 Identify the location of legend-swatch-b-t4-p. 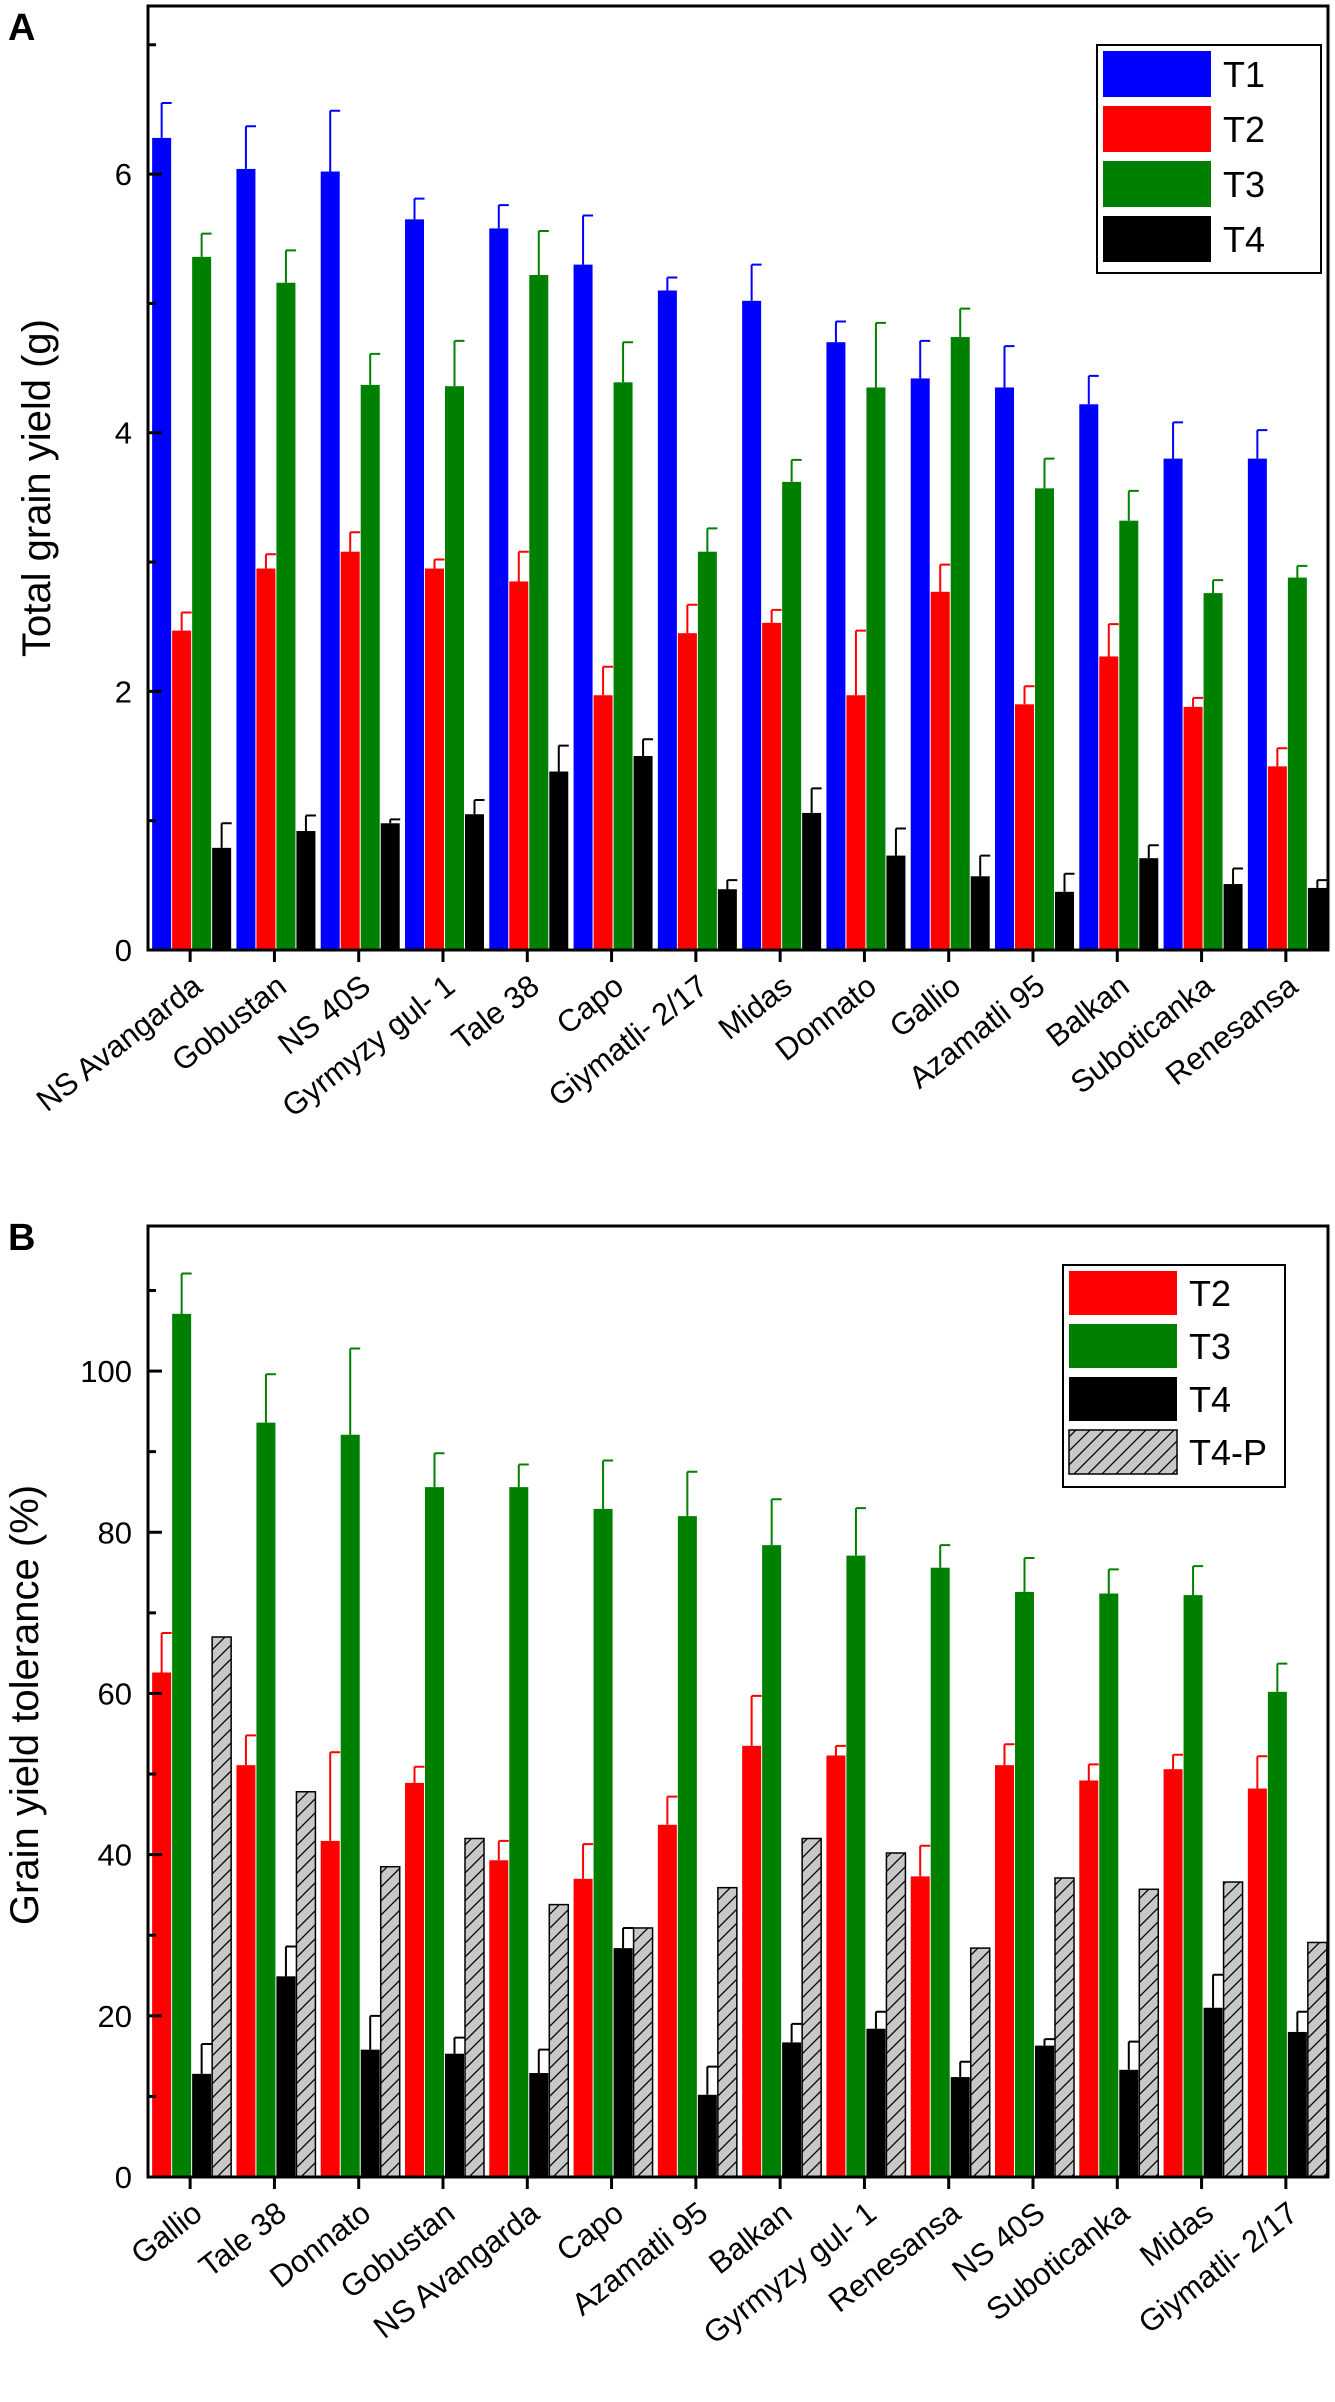
(1123, 1452).